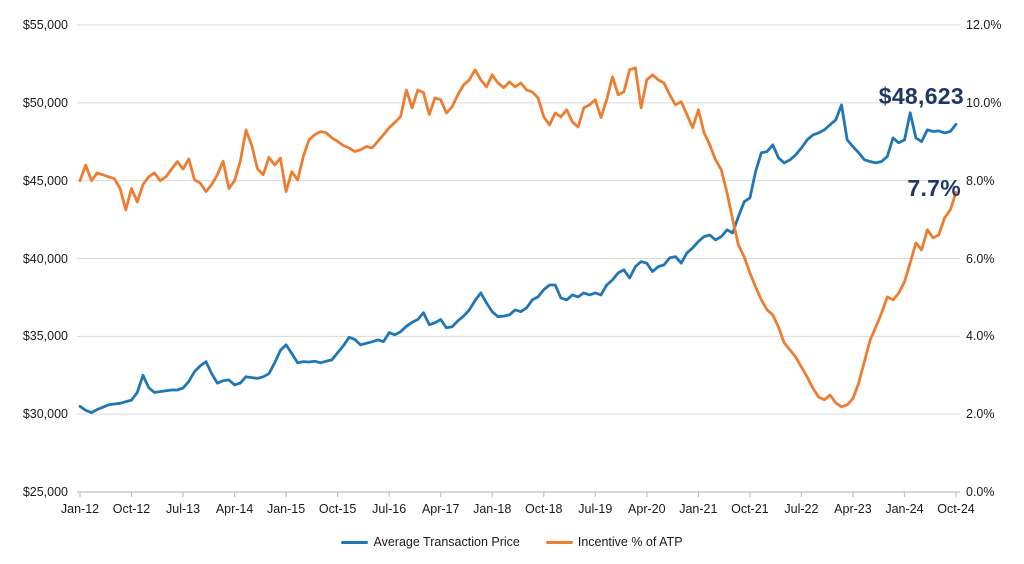  What do you see at coordinates (980, 414) in the screenshot?
I see `y-axis-right-label: 2.0%` at bounding box center [980, 414].